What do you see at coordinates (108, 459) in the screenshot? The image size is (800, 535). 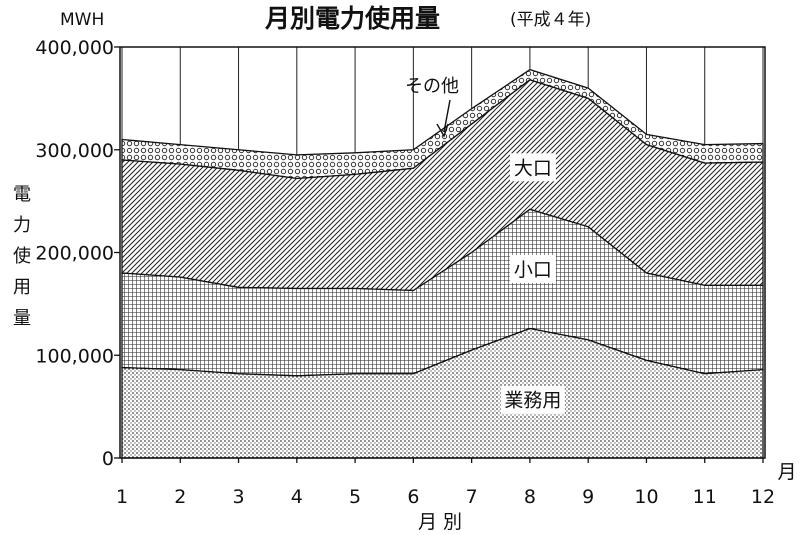 I see `y-tick-label: 0` at bounding box center [108, 459].